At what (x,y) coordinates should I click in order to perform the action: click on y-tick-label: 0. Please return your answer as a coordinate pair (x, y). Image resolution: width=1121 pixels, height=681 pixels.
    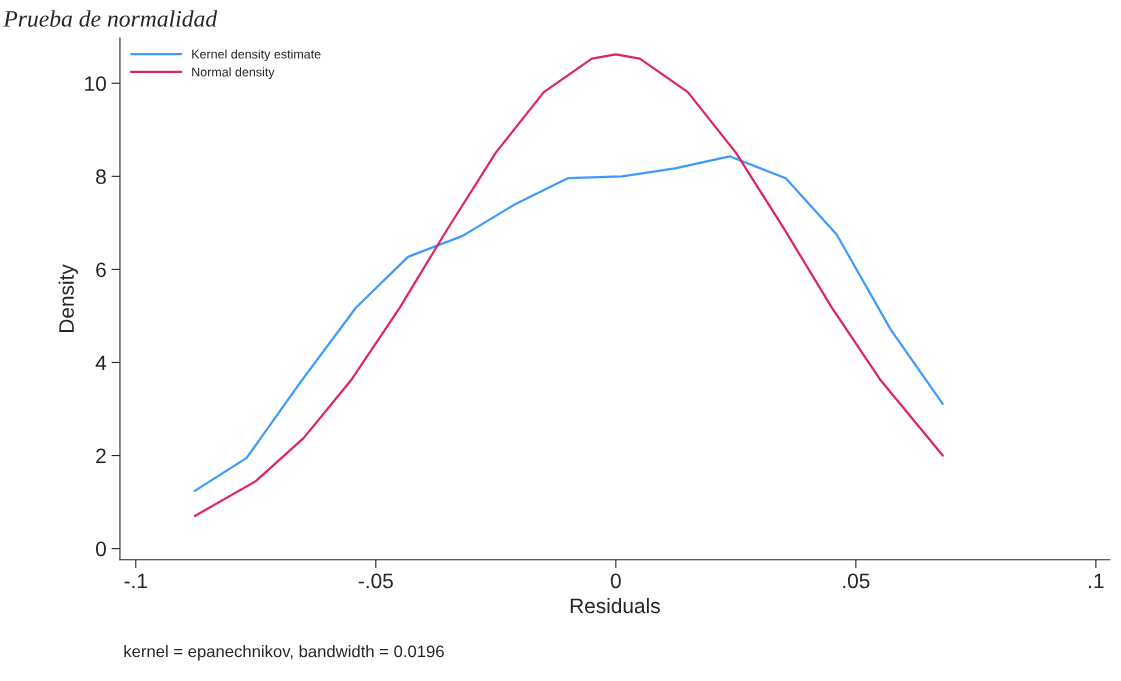
    Looking at the image, I should click on (100, 549).